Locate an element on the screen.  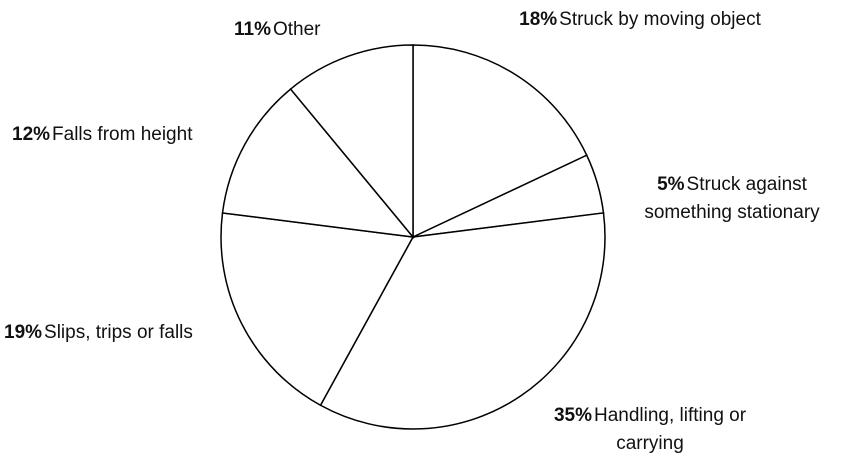
value-label: 12% is located at coordinates (31, 134).